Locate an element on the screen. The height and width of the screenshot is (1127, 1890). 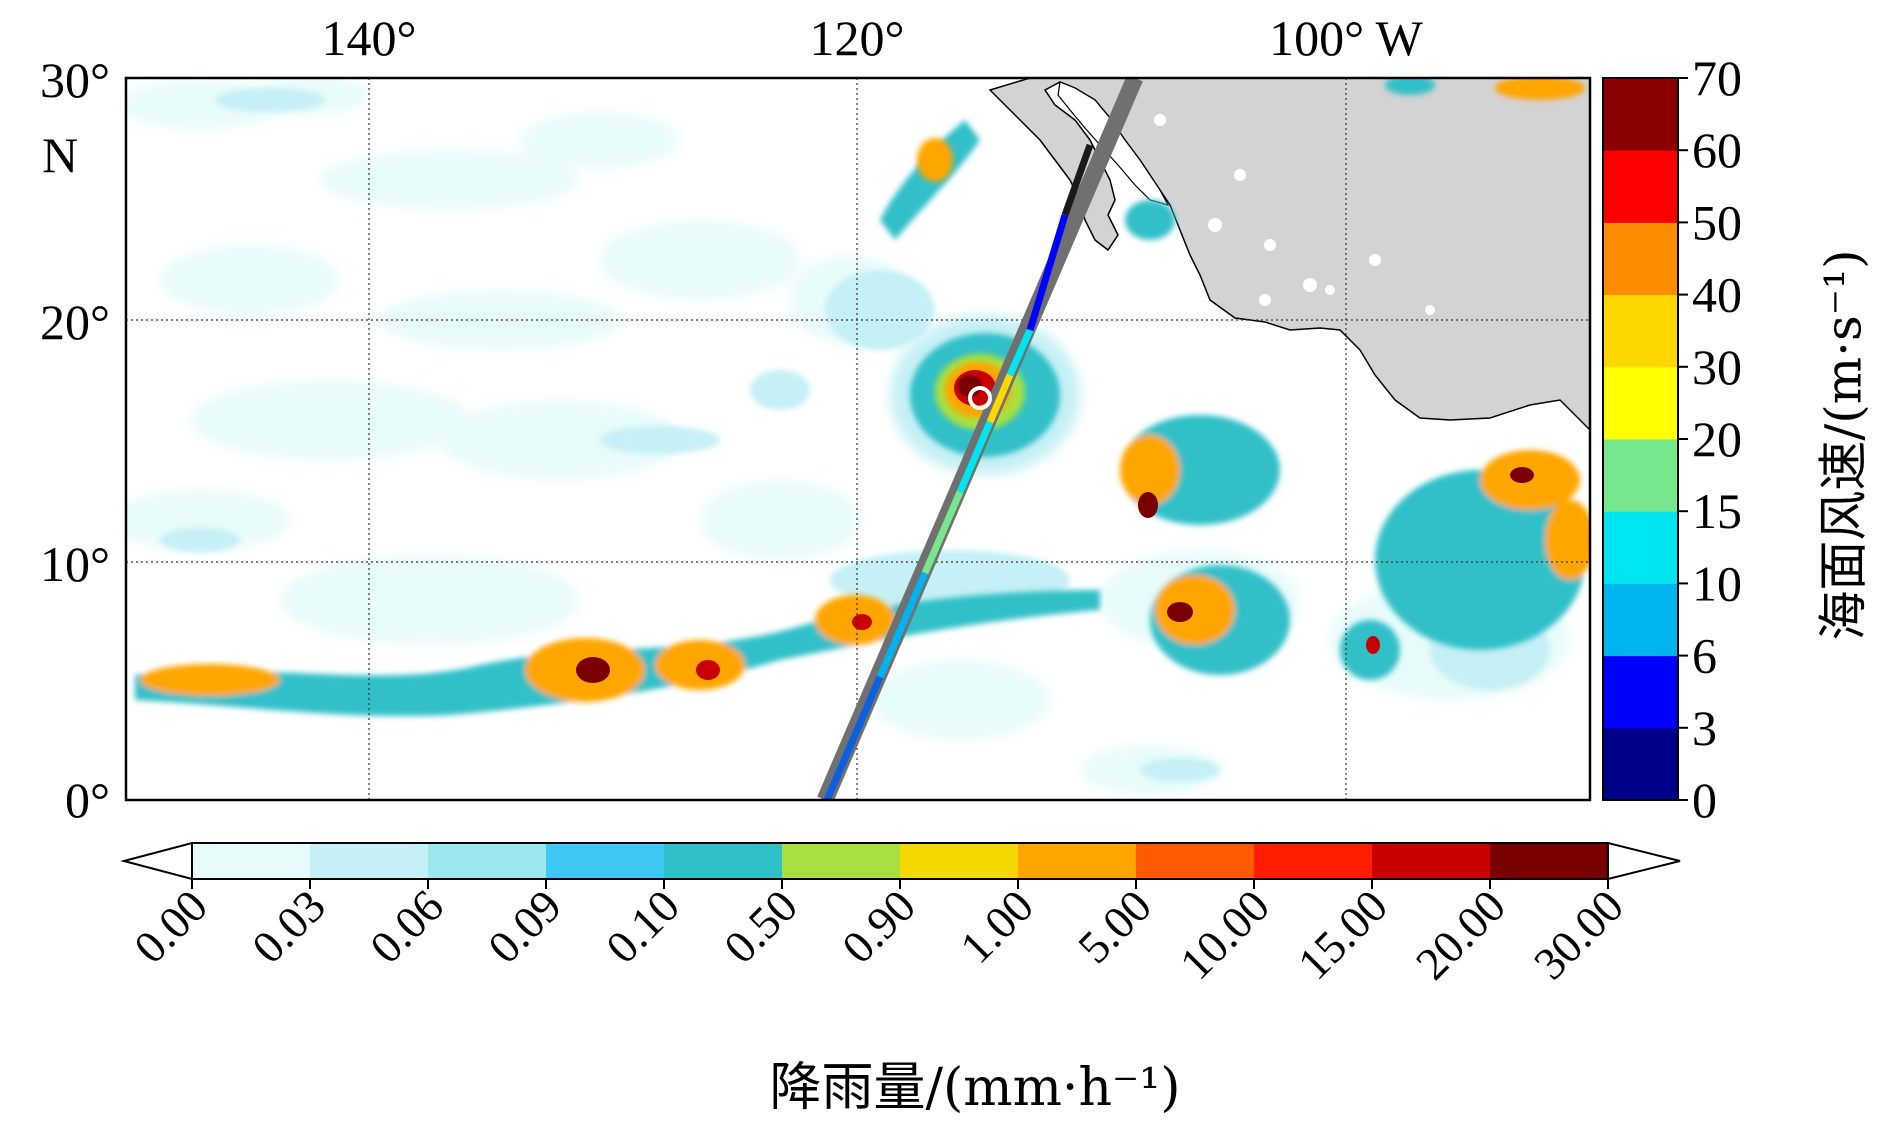
rain-colorbar-max-extend is located at coordinates (1644, 861).